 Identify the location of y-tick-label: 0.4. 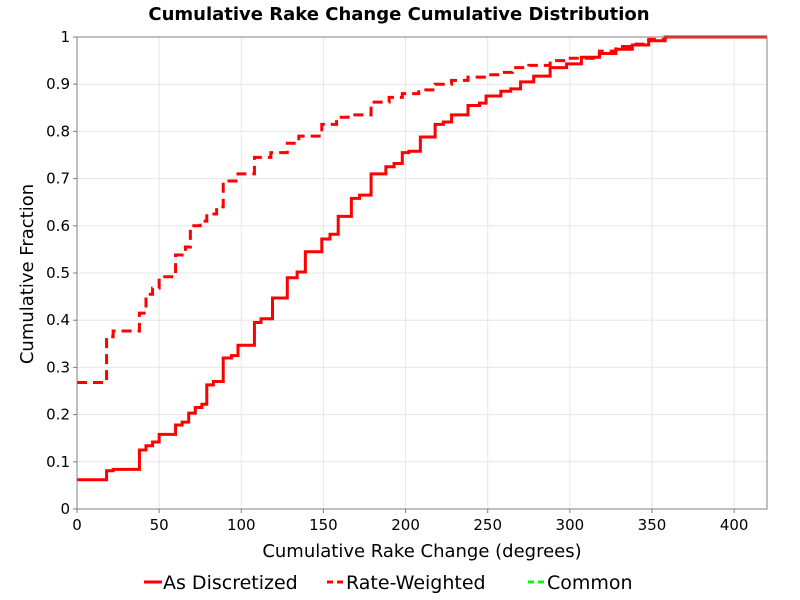
(58, 320).